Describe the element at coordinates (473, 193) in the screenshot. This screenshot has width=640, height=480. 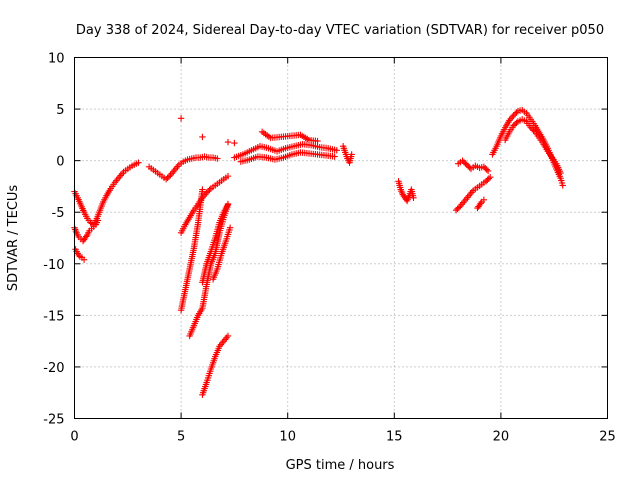
I see `series-cluster-18b` at that location.